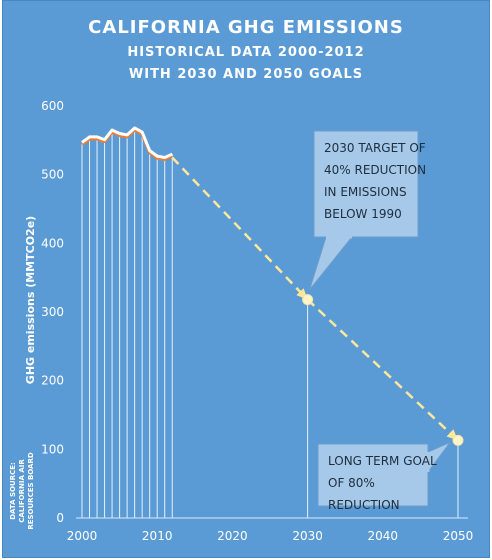 The width and height of the screenshot is (492, 560). I want to click on x-tick-label: 2010, so click(157, 536).